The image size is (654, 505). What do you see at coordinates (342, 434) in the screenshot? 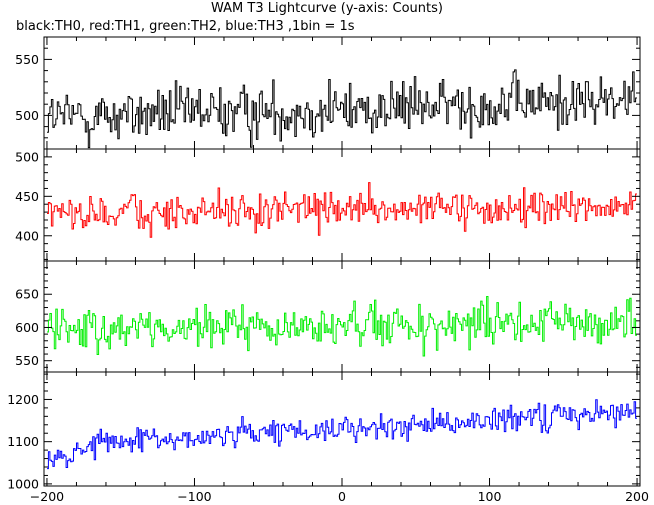
I see `series-th3-line` at bounding box center [342, 434].